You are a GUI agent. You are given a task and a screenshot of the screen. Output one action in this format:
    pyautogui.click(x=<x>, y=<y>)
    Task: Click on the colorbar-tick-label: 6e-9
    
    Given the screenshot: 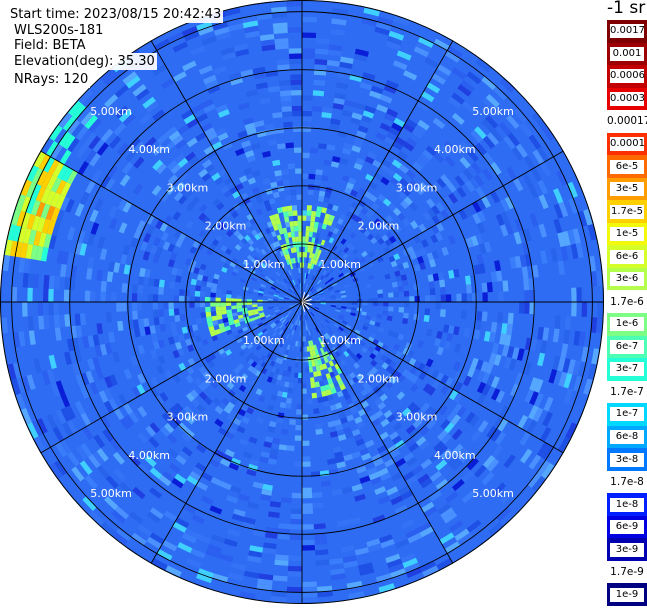 What is the action you would take?
    pyautogui.click(x=627, y=527)
    